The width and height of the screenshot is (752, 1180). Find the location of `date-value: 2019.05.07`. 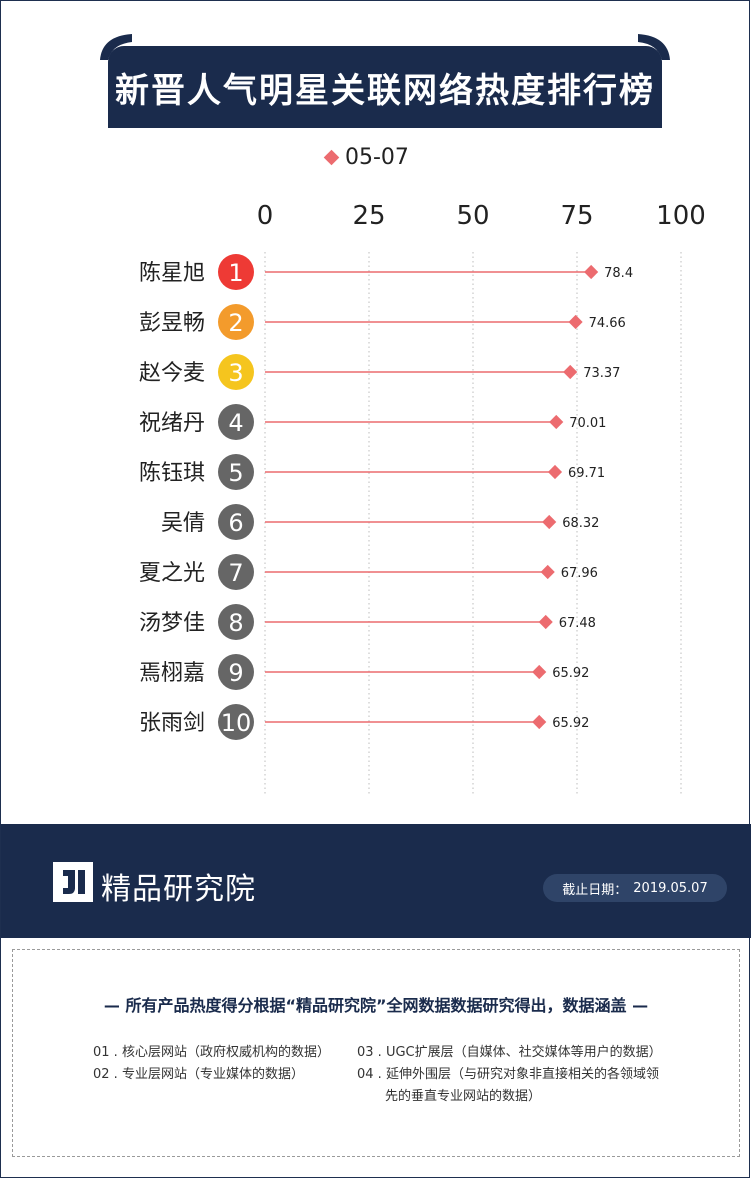

date-value: 2019.05.07 is located at coordinates (670, 888).